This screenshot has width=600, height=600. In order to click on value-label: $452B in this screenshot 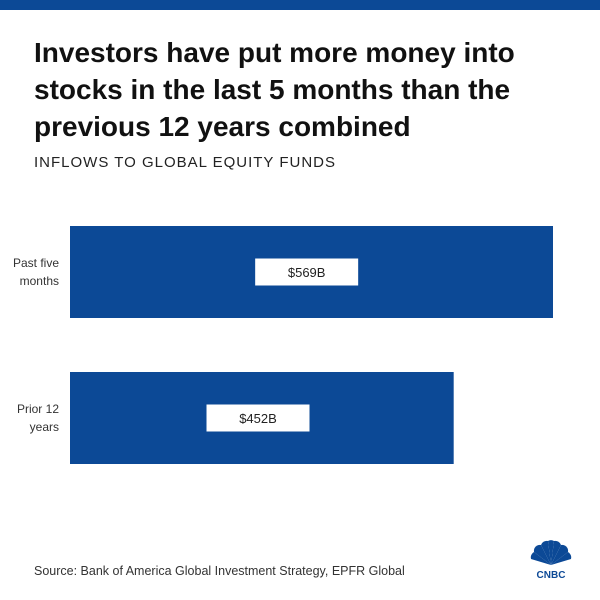, I will do `click(258, 418)`.